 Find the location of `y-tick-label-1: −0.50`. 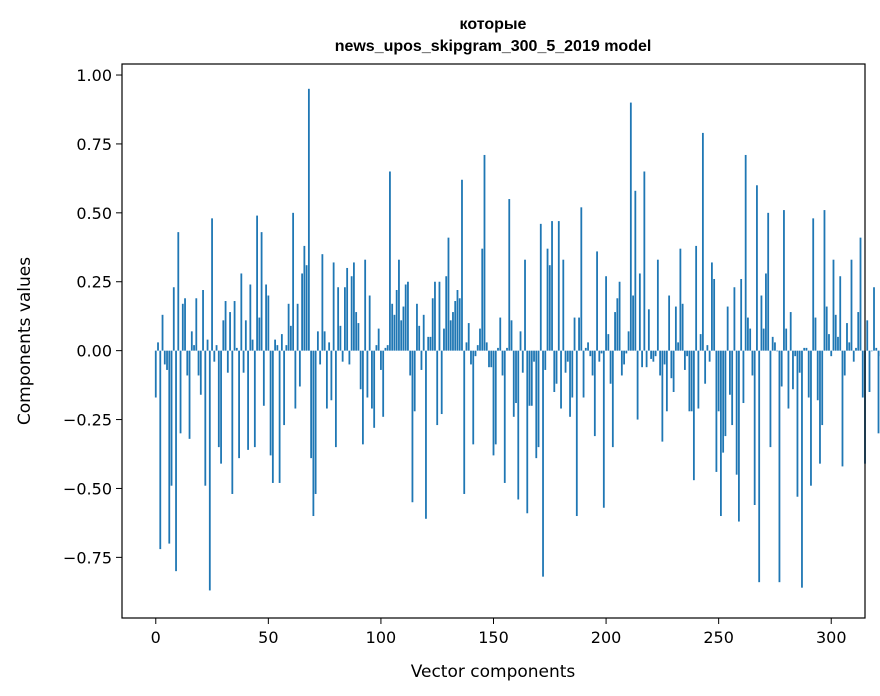

y-tick-label-1: −0.50 is located at coordinates (87, 488).